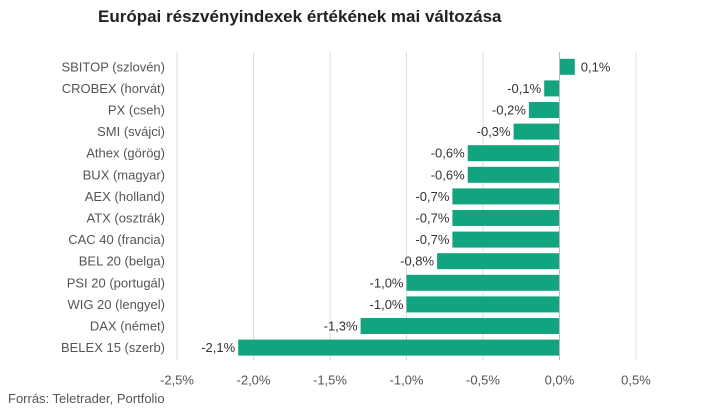 Image resolution: width=713 pixels, height=417 pixels. I want to click on category-label: DAX (német), so click(127, 326).